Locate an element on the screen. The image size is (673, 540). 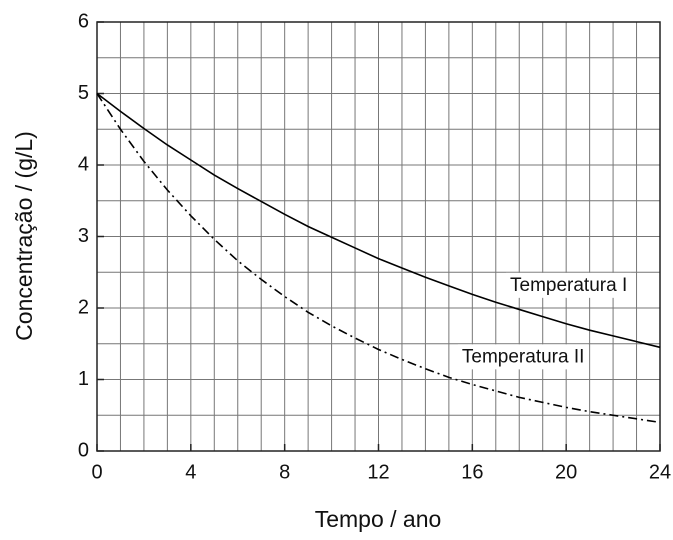
x-tick-label: 20 is located at coordinates (566, 472).